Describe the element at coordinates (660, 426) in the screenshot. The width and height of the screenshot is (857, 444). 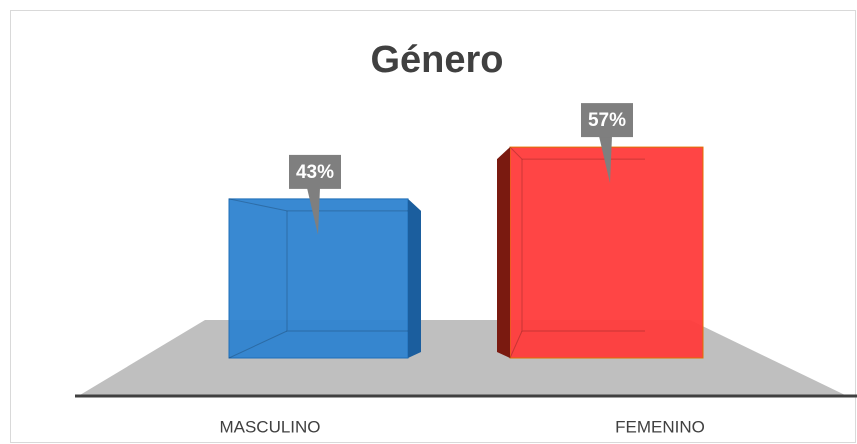
I see `x-tick-label: FEMENINO` at that location.